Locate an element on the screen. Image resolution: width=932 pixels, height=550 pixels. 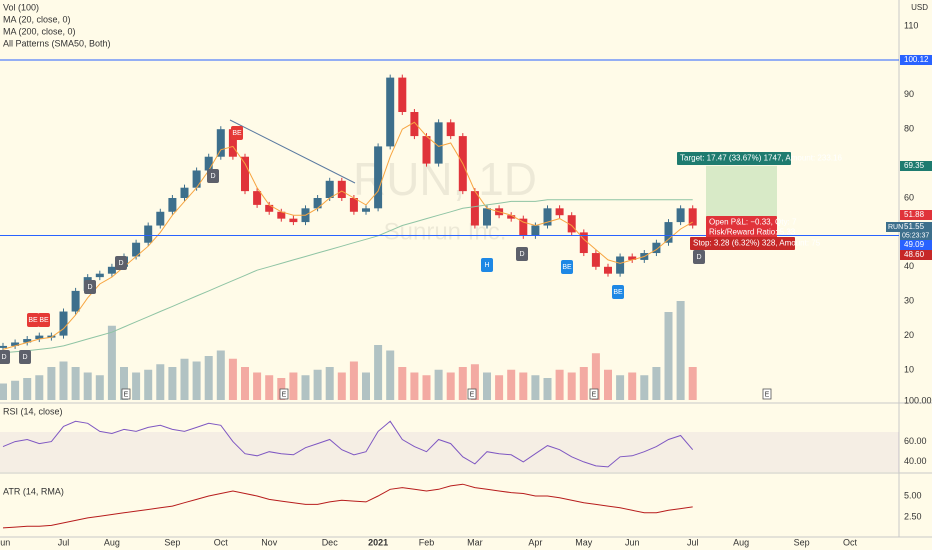
y-tick-label: 30 is located at coordinates (909, 301).